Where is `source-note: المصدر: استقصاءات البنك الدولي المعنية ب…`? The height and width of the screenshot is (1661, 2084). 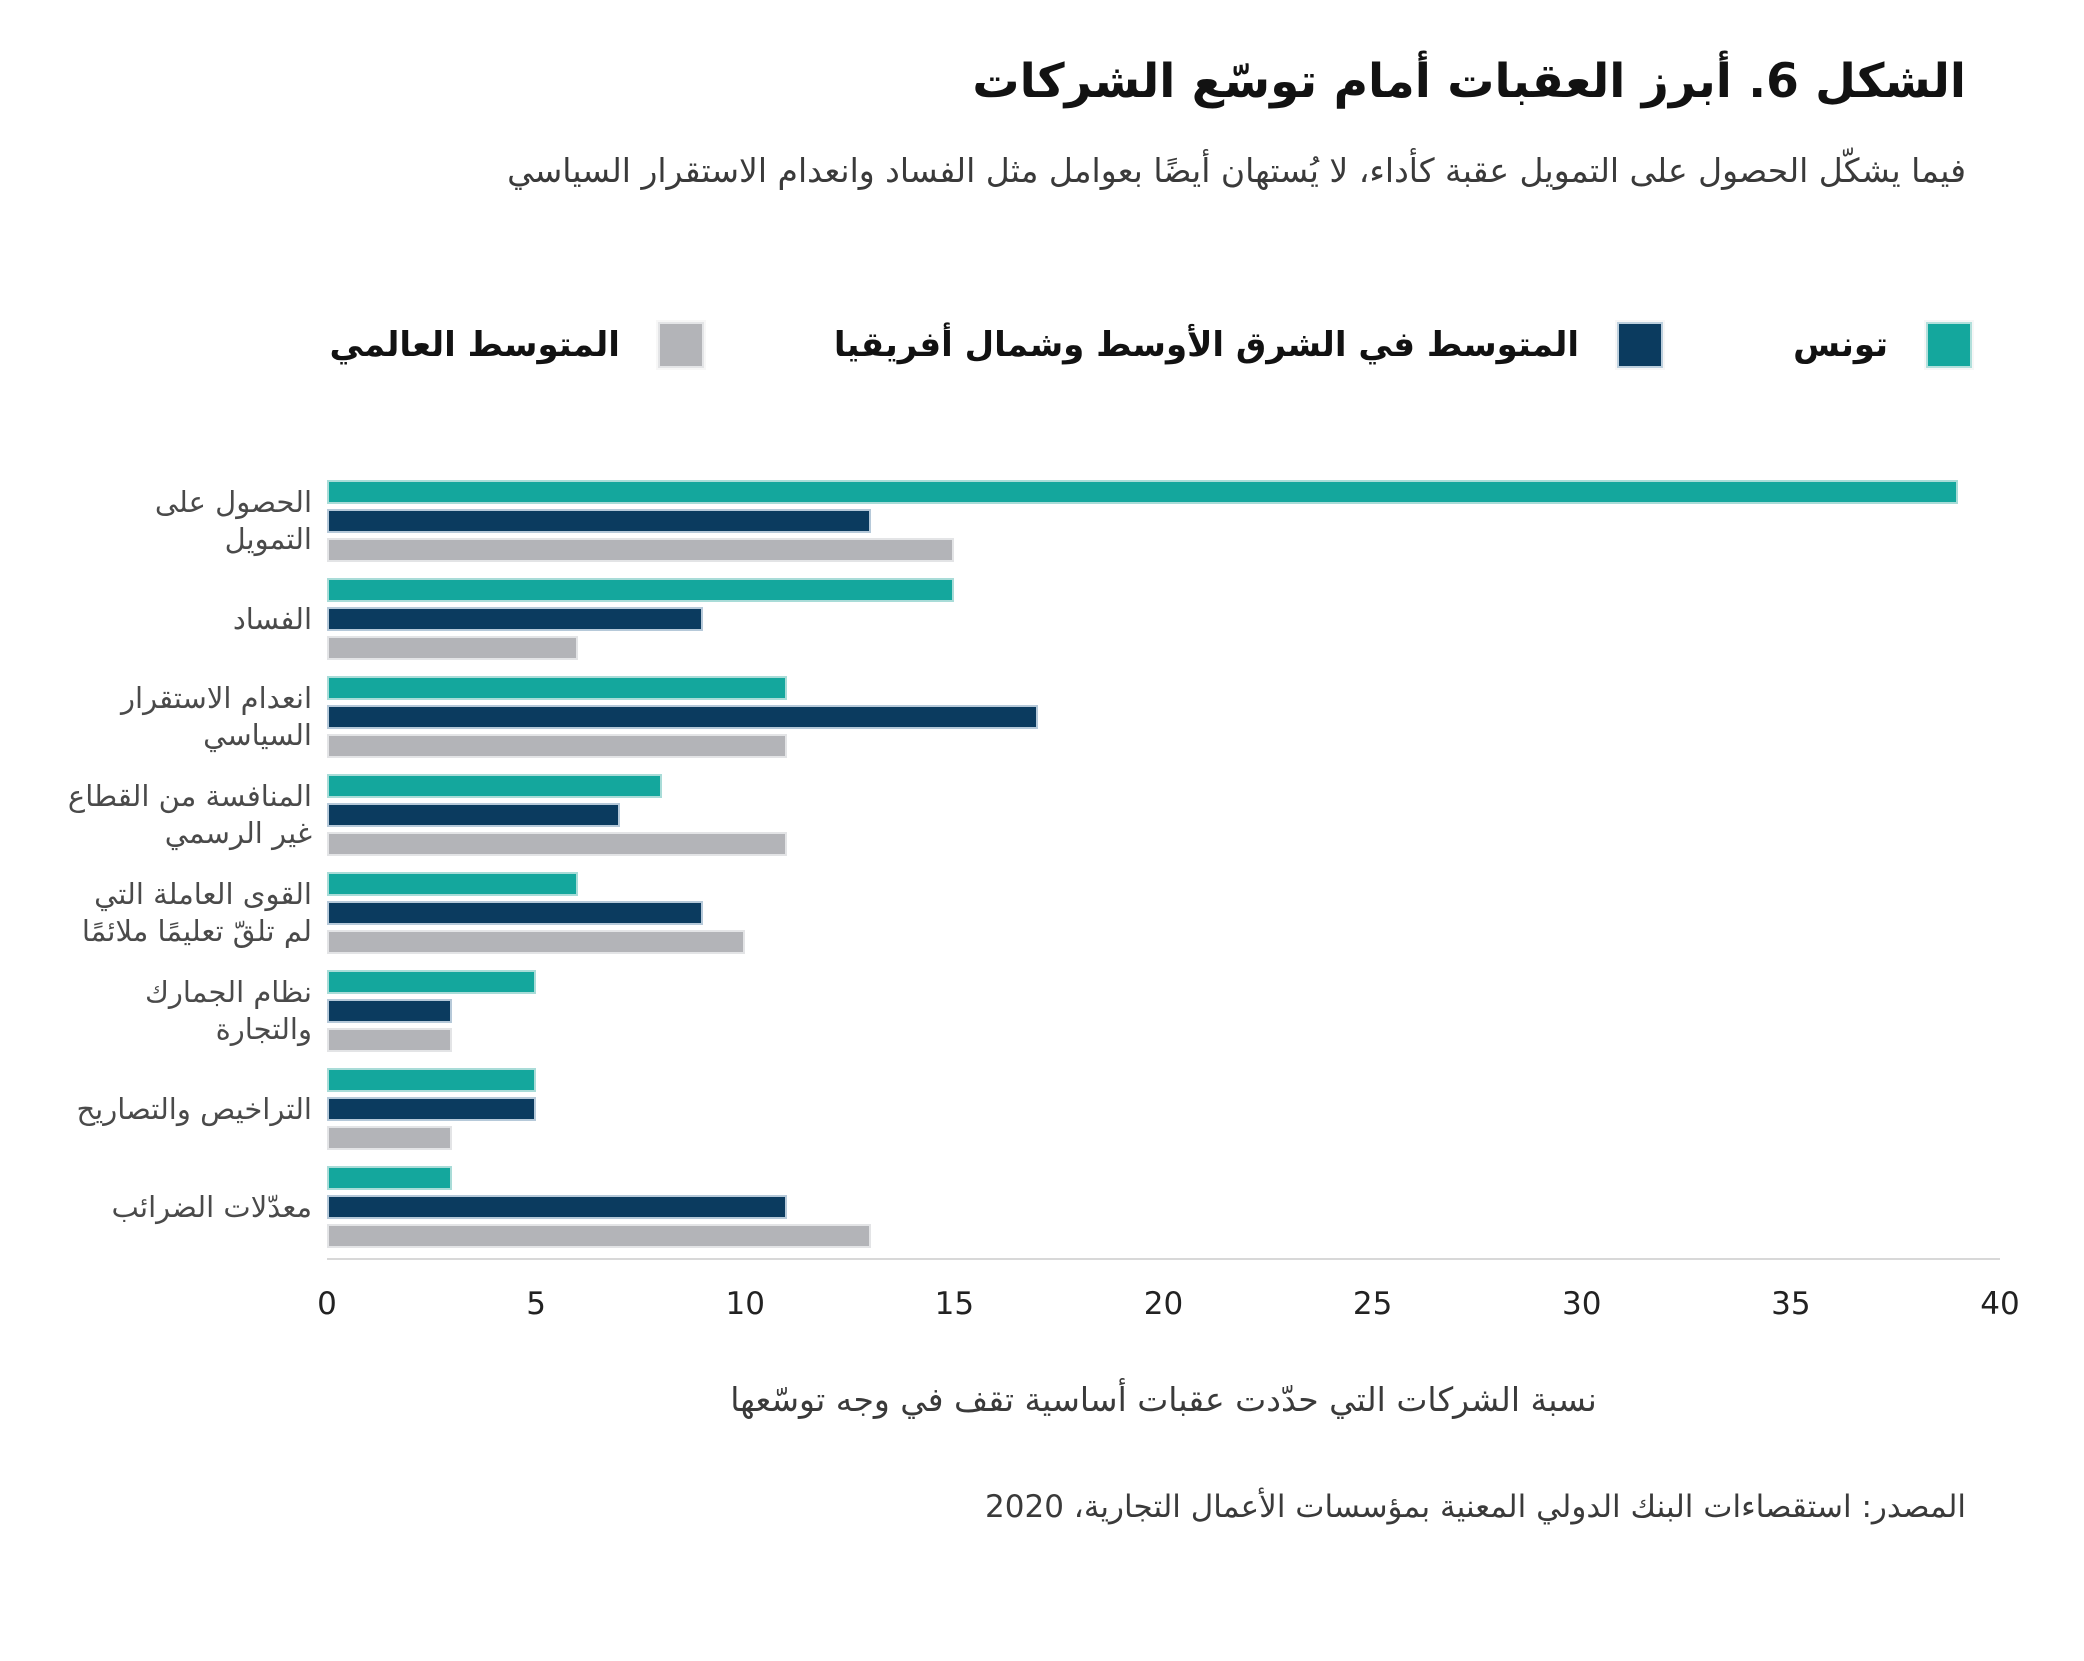 source-note: المصدر: استقصاءات البنك الدولي المعنية ب… is located at coordinates (1475, 1507).